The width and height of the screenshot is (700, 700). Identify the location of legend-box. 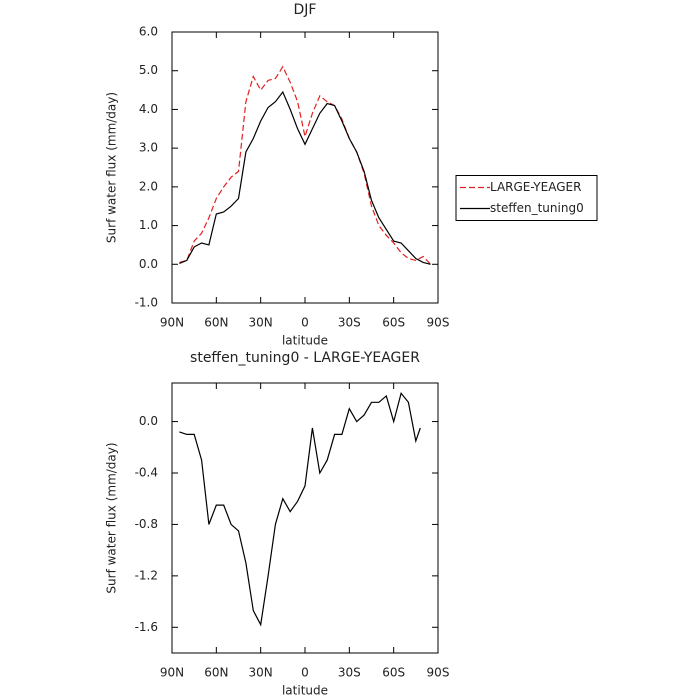
(526, 198).